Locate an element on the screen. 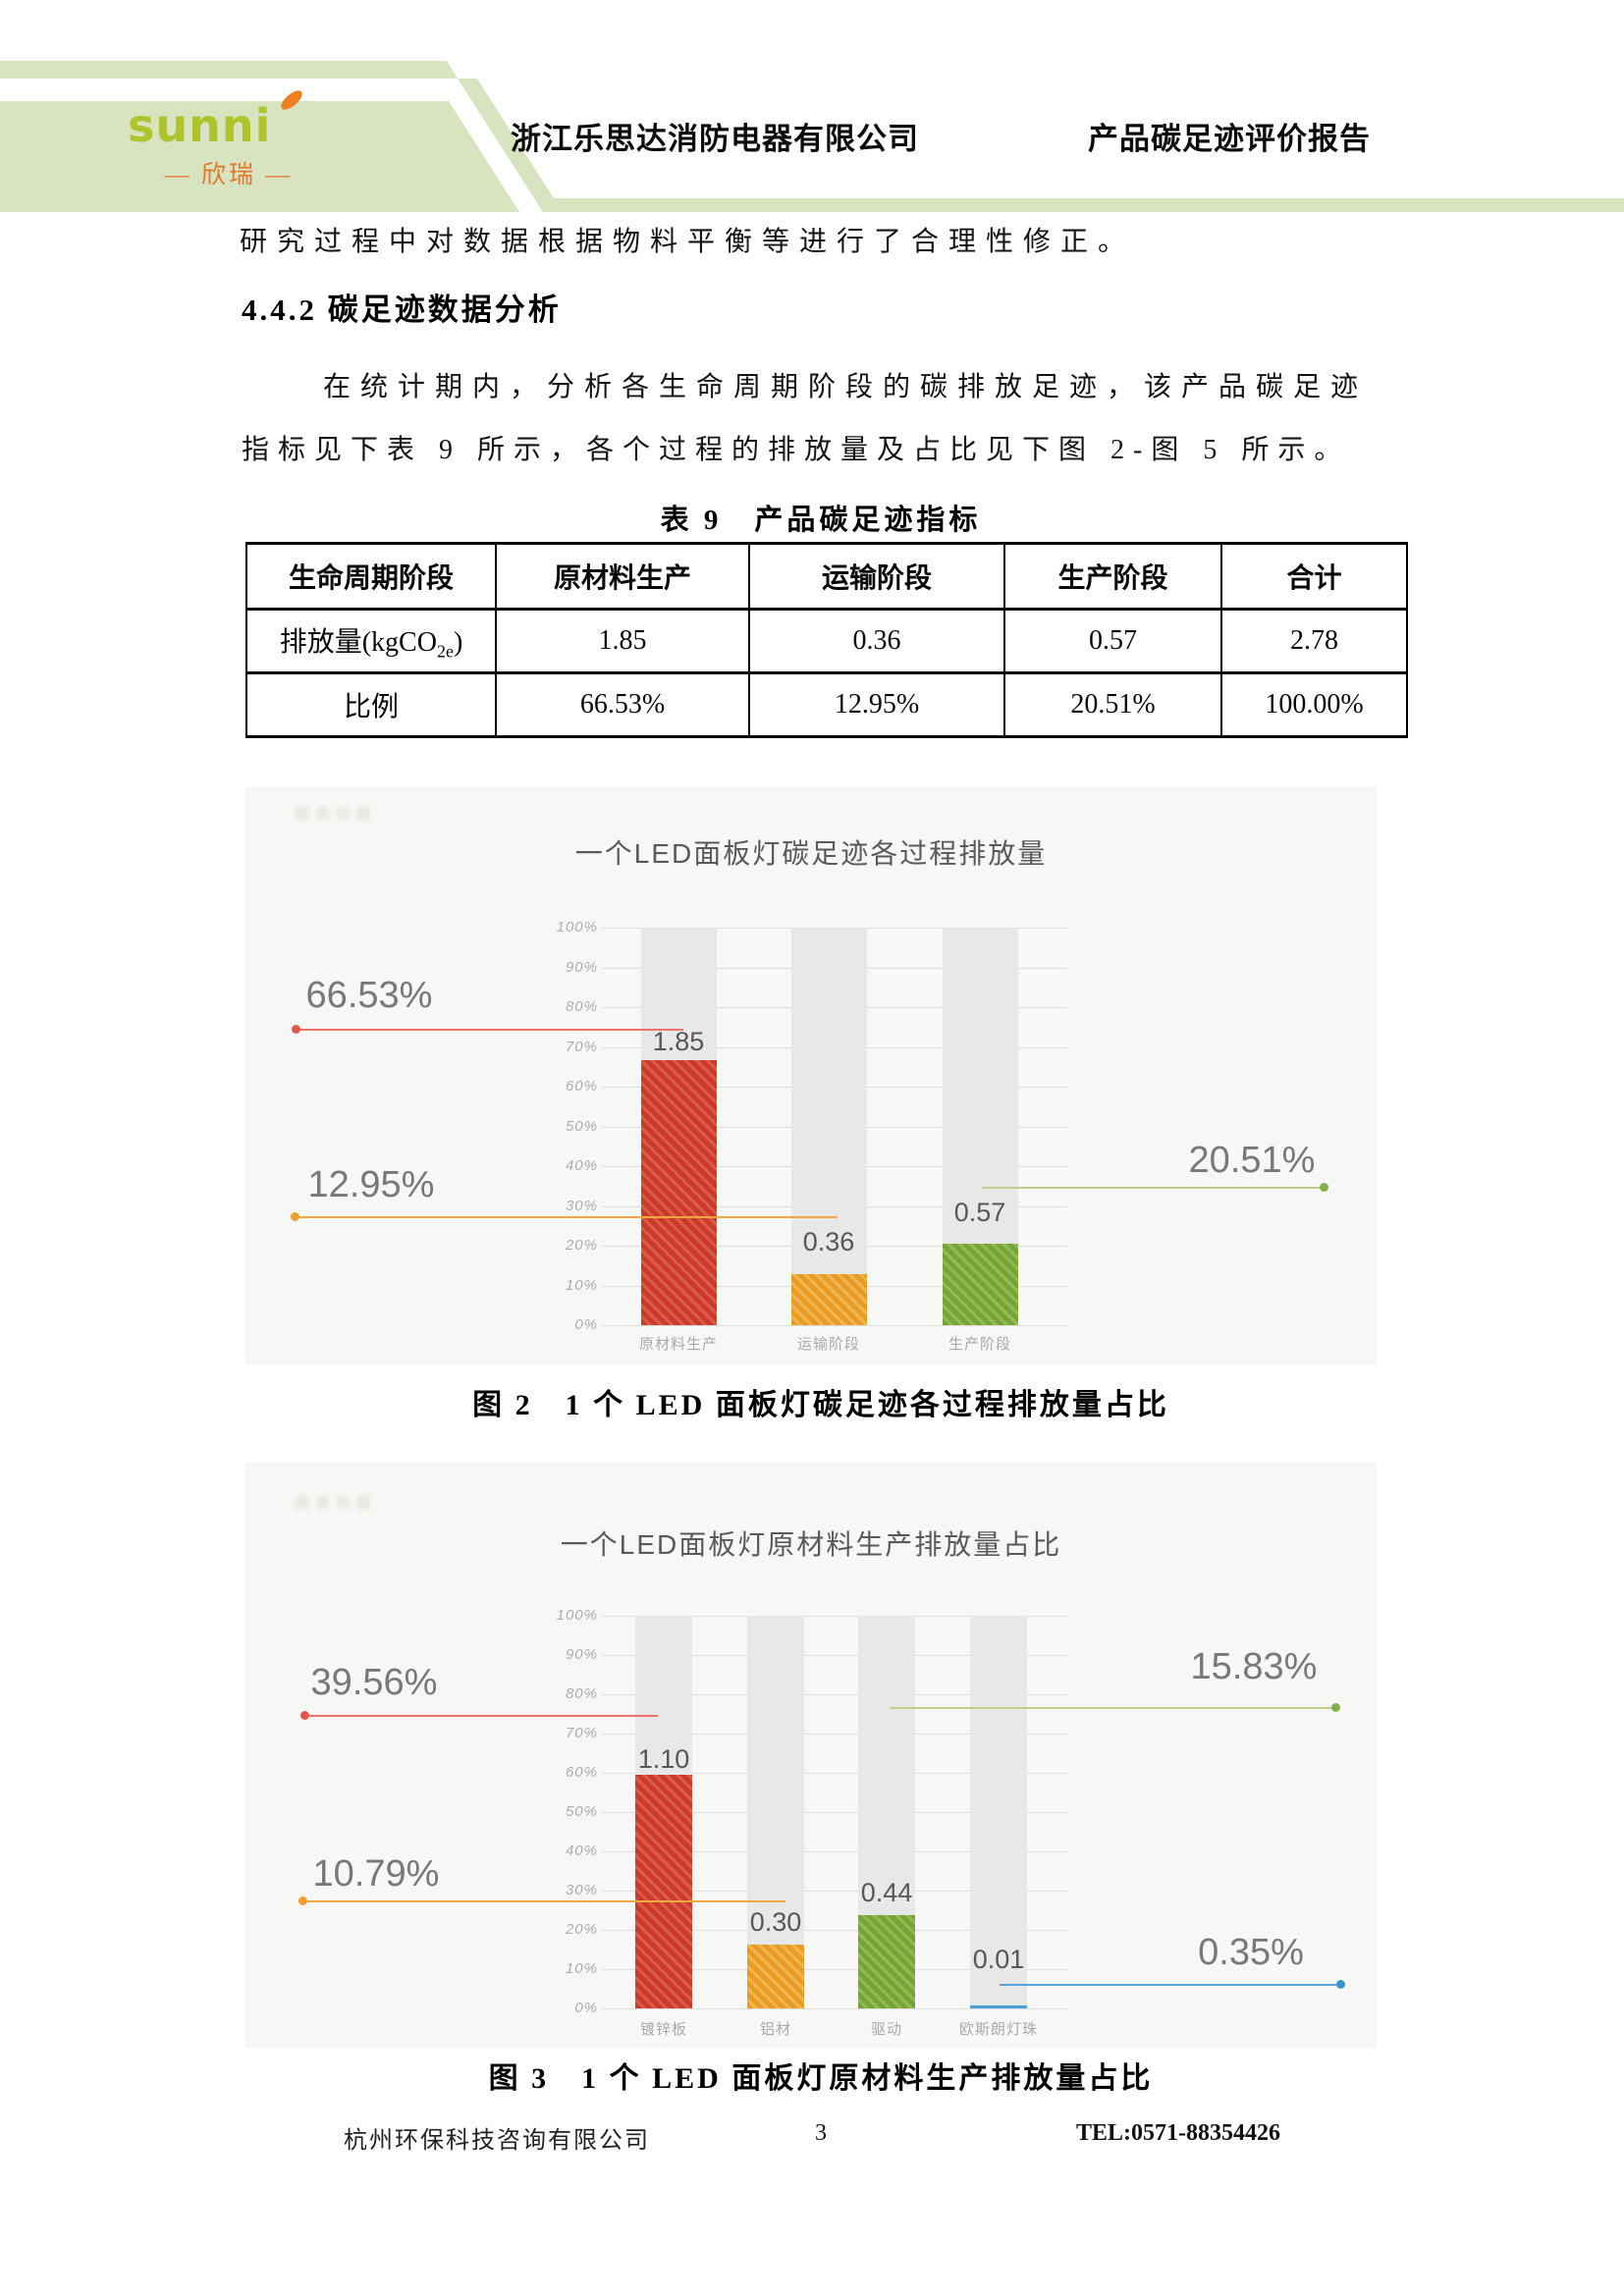  bar-value-label: 0.44 is located at coordinates (886, 1892).